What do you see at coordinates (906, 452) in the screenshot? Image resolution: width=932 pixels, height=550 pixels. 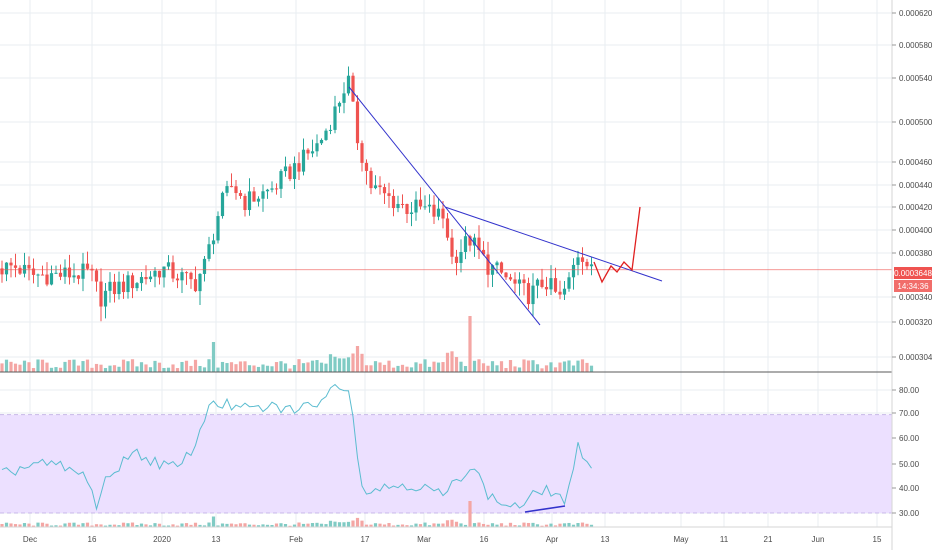 I see `rsi-axis: 80.00 70.00 60.00 50.00 40.00 30.00` at bounding box center [906, 452].